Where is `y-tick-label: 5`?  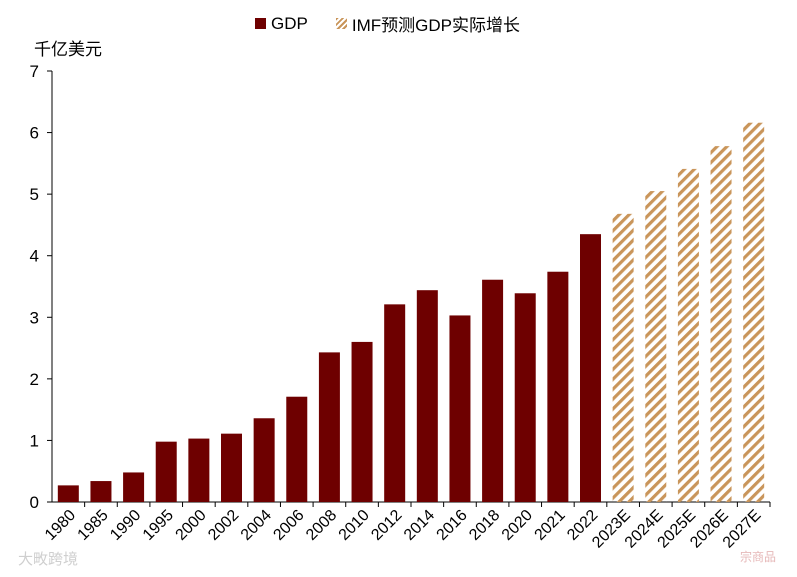 y-tick-label: 5 is located at coordinates (34, 194).